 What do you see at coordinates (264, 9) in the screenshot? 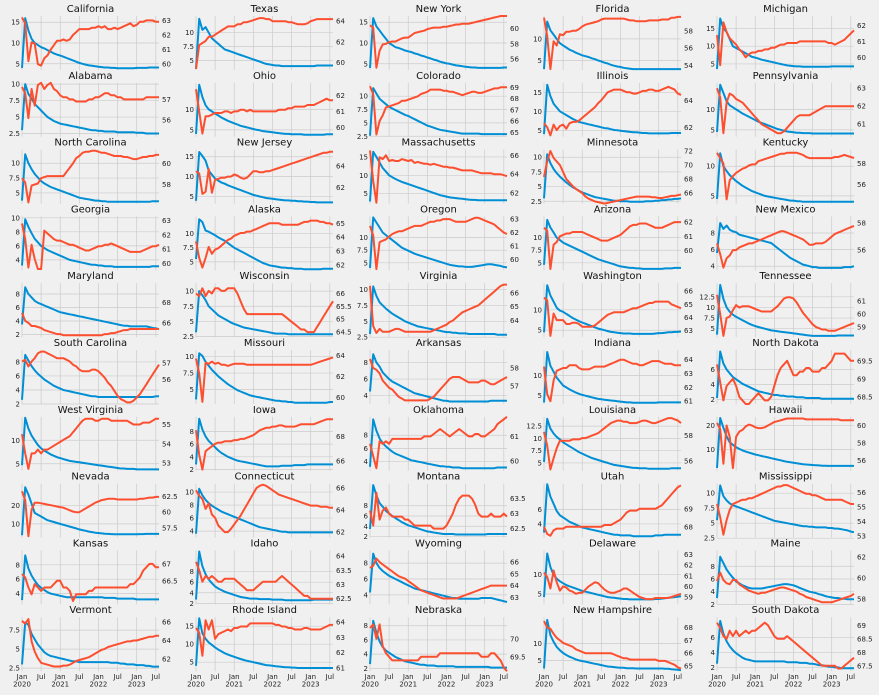
I see `panel-title: Texas` at bounding box center [264, 9].